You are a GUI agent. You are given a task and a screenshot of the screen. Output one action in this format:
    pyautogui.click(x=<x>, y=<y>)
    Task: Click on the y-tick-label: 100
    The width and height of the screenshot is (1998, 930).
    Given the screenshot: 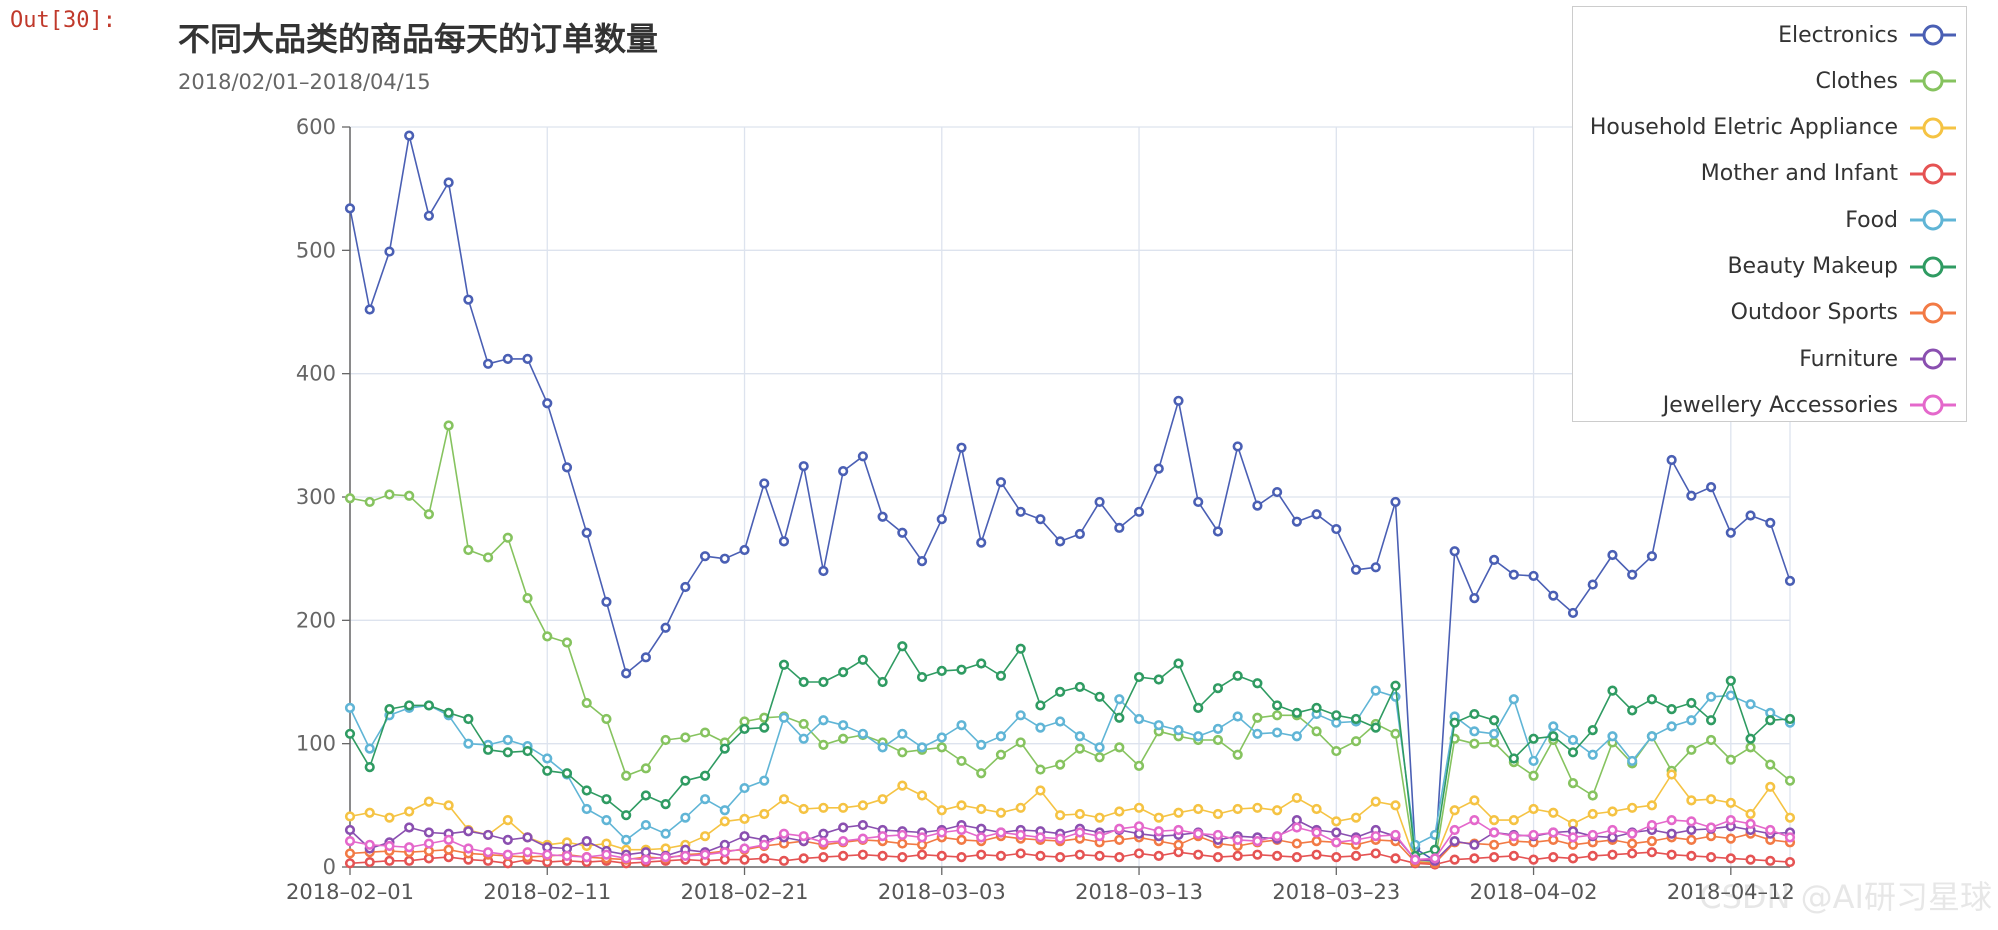 What is the action you would take?
    pyautogui.click(x=316, y=744)
    